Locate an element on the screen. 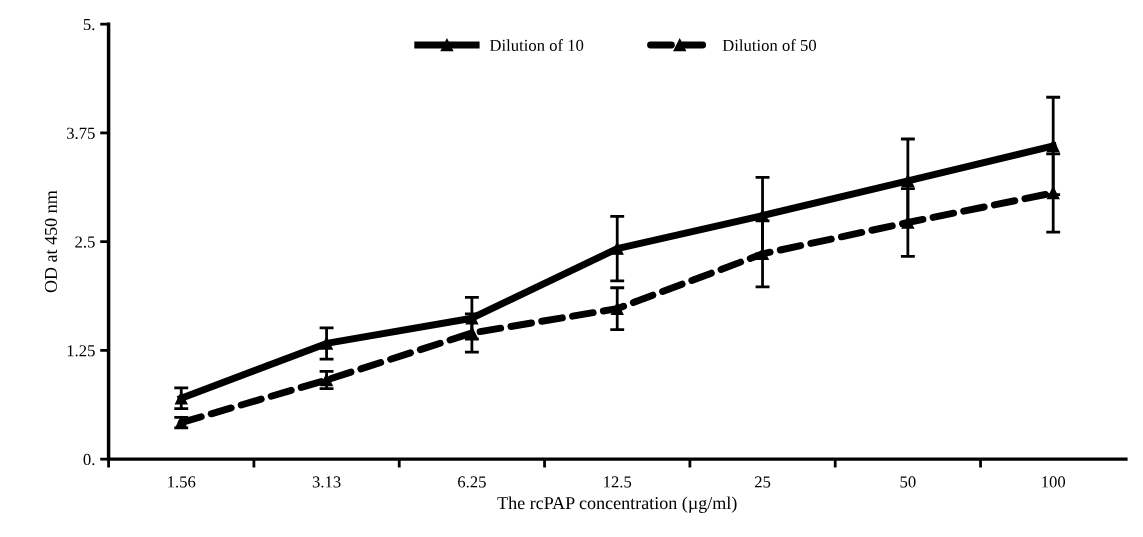 This screenshot has width=1143, height=537. x-tick-label: 50 is located at coordinates (908, 482).